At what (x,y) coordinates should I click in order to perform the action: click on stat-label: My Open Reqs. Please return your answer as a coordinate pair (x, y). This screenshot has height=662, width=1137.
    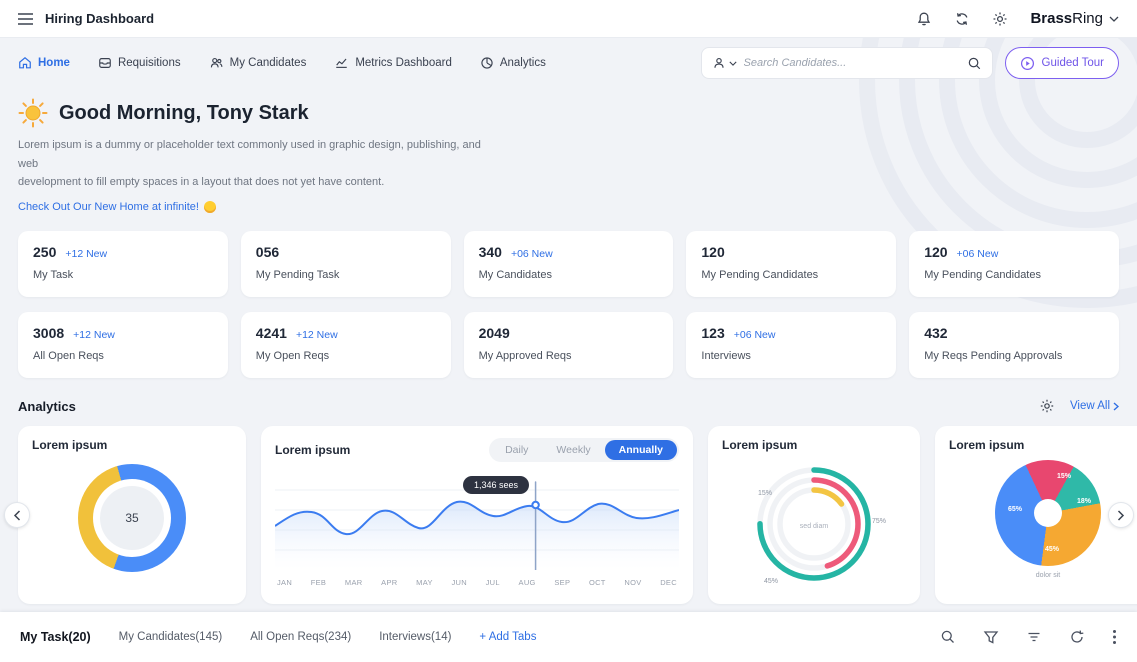
    Looking at the image, I should click on (292, 356).